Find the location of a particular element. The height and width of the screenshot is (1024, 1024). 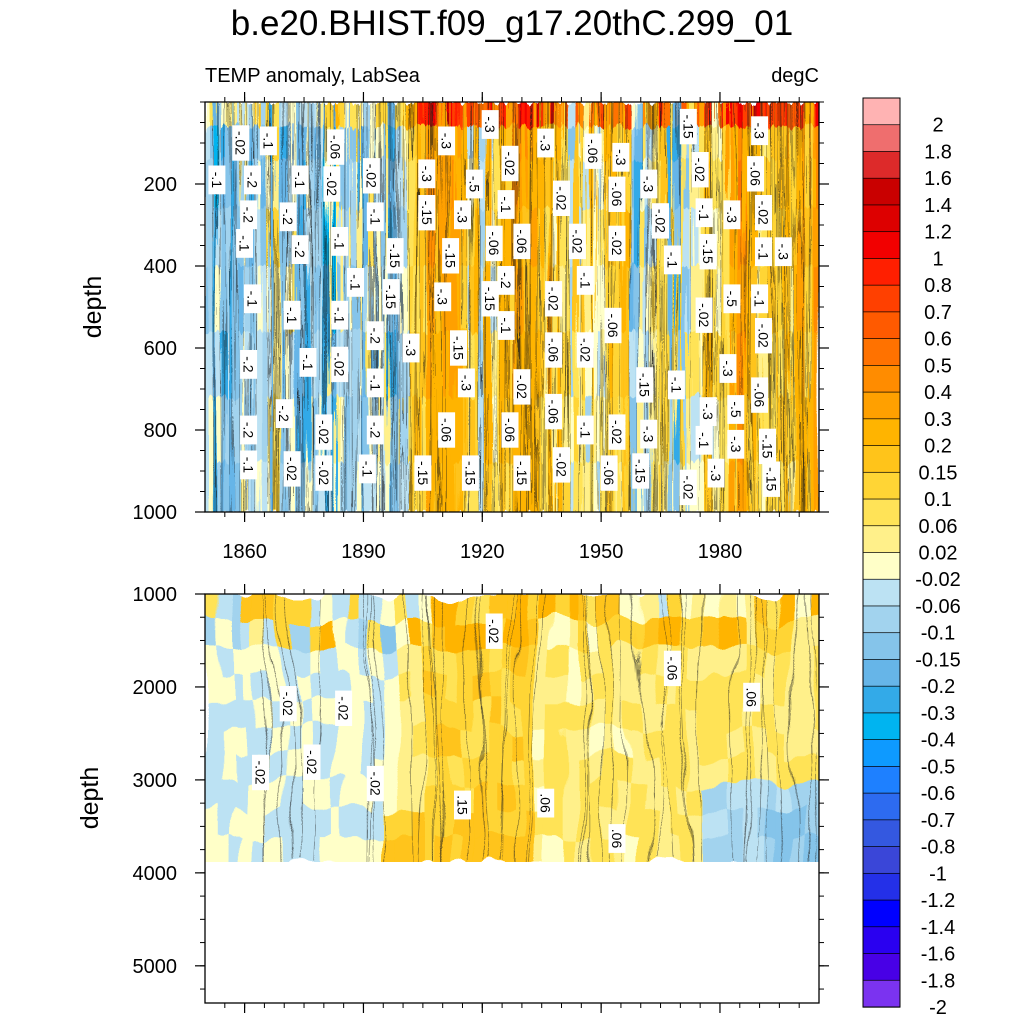

colorbar-level-label: -1 is located at coordinates (938, 874).